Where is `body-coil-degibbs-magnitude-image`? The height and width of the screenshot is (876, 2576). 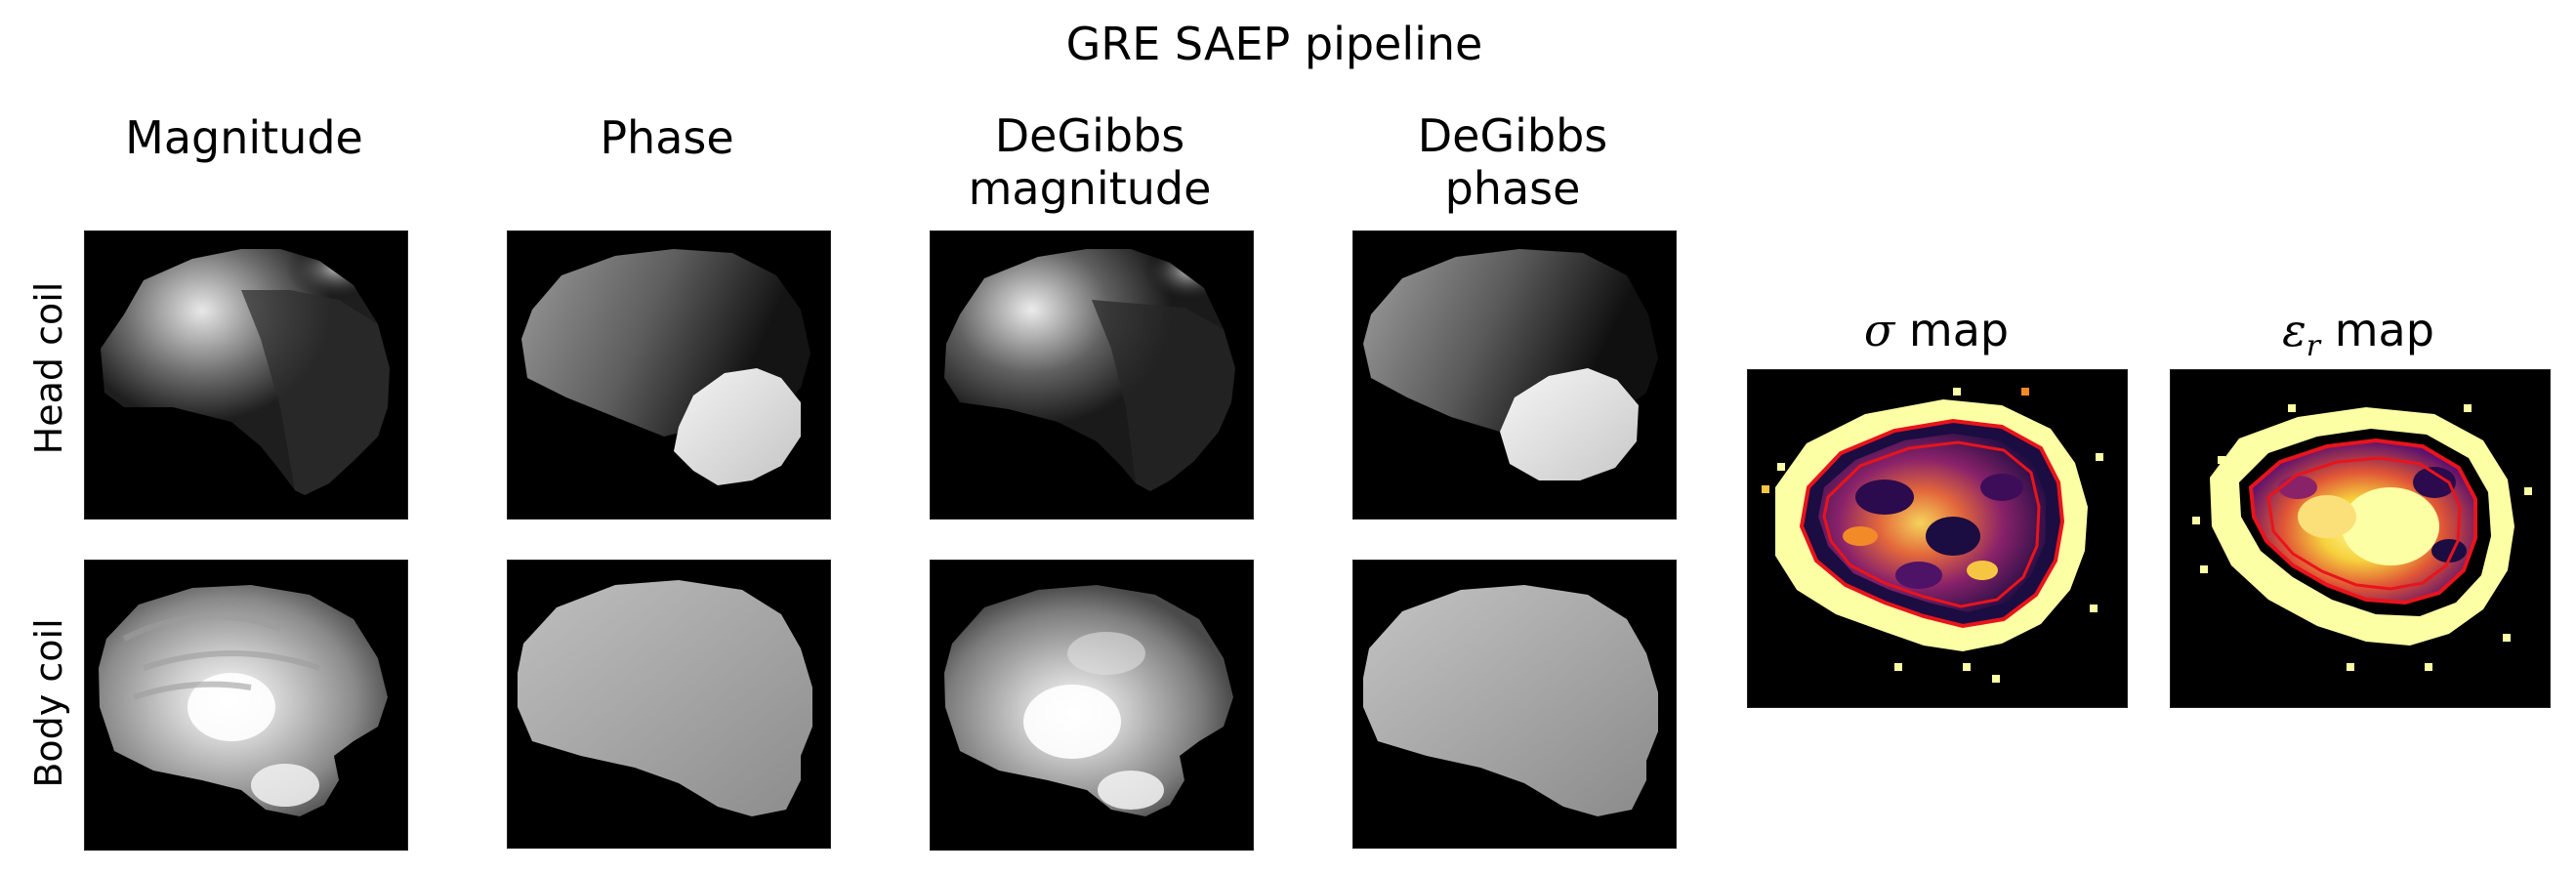
body-coil-degibbs-magnitude-image is located at coordinates (1092, 705).